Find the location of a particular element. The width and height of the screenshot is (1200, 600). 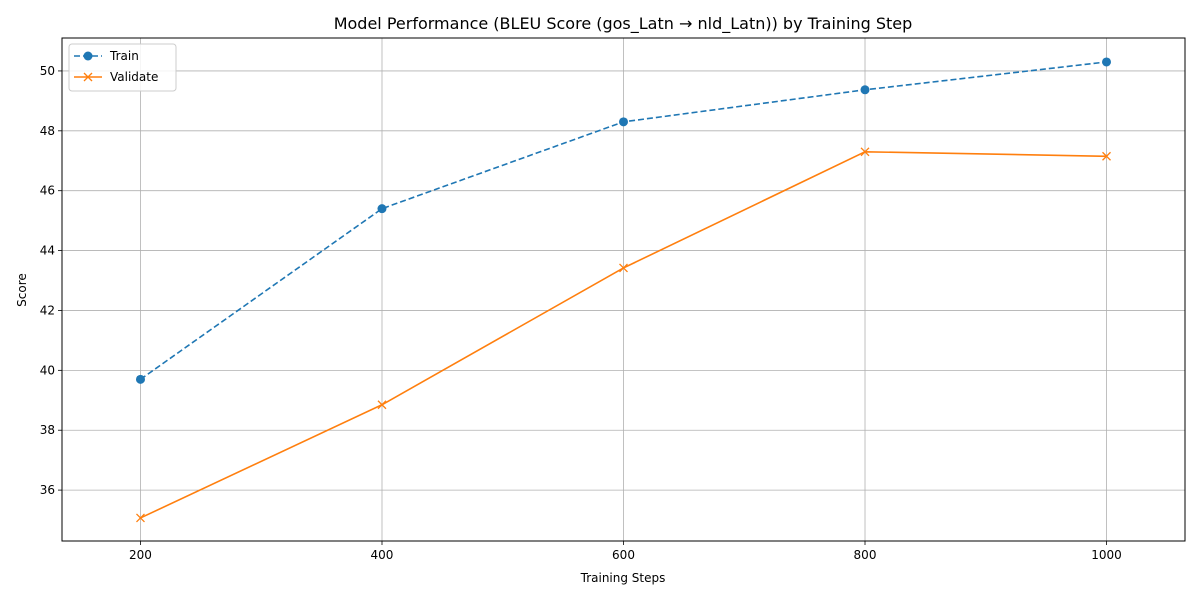

legend-item-train: Train is located at coordinates (106, 56).